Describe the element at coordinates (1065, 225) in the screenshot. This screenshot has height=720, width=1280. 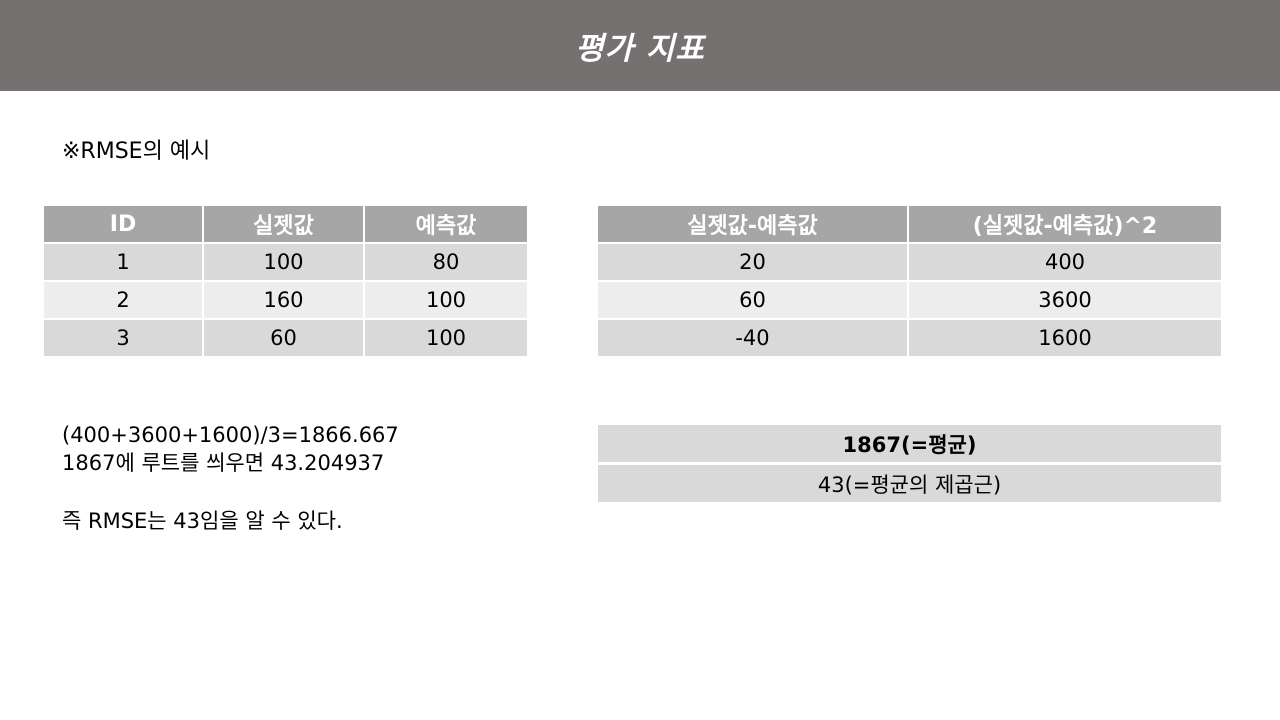
I see `column-header-squared: (실젯값-예측값)^2` at that location.